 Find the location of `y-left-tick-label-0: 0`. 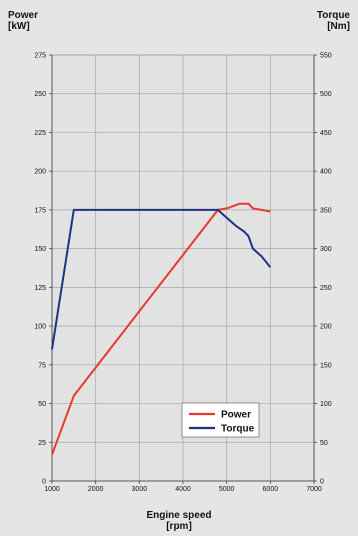

y-left-tick-label-0: 0 is located at coordinates (44, 482).